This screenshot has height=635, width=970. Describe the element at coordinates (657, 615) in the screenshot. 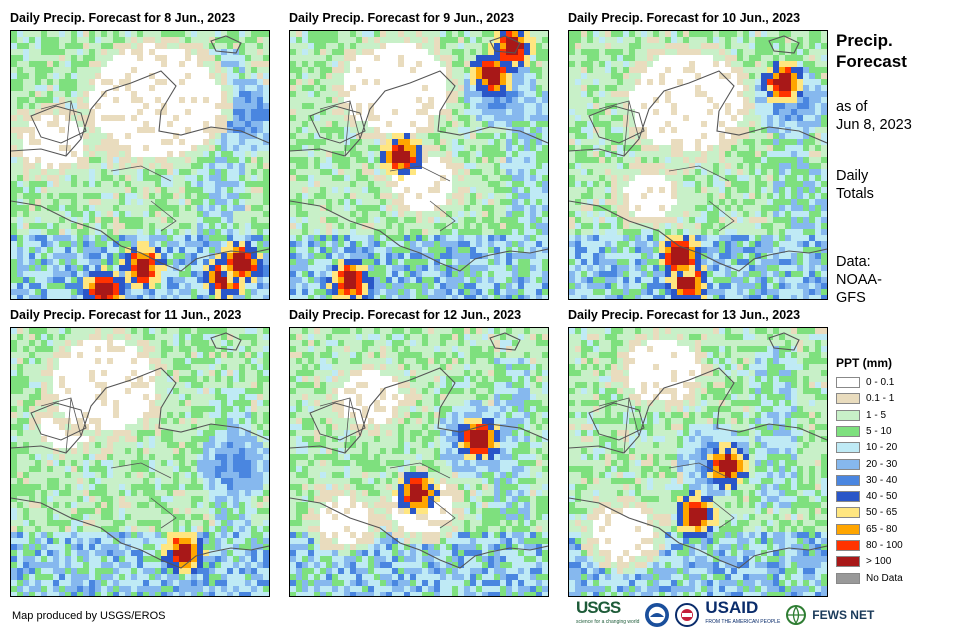

I see `noaa-logo-icon` at that location.